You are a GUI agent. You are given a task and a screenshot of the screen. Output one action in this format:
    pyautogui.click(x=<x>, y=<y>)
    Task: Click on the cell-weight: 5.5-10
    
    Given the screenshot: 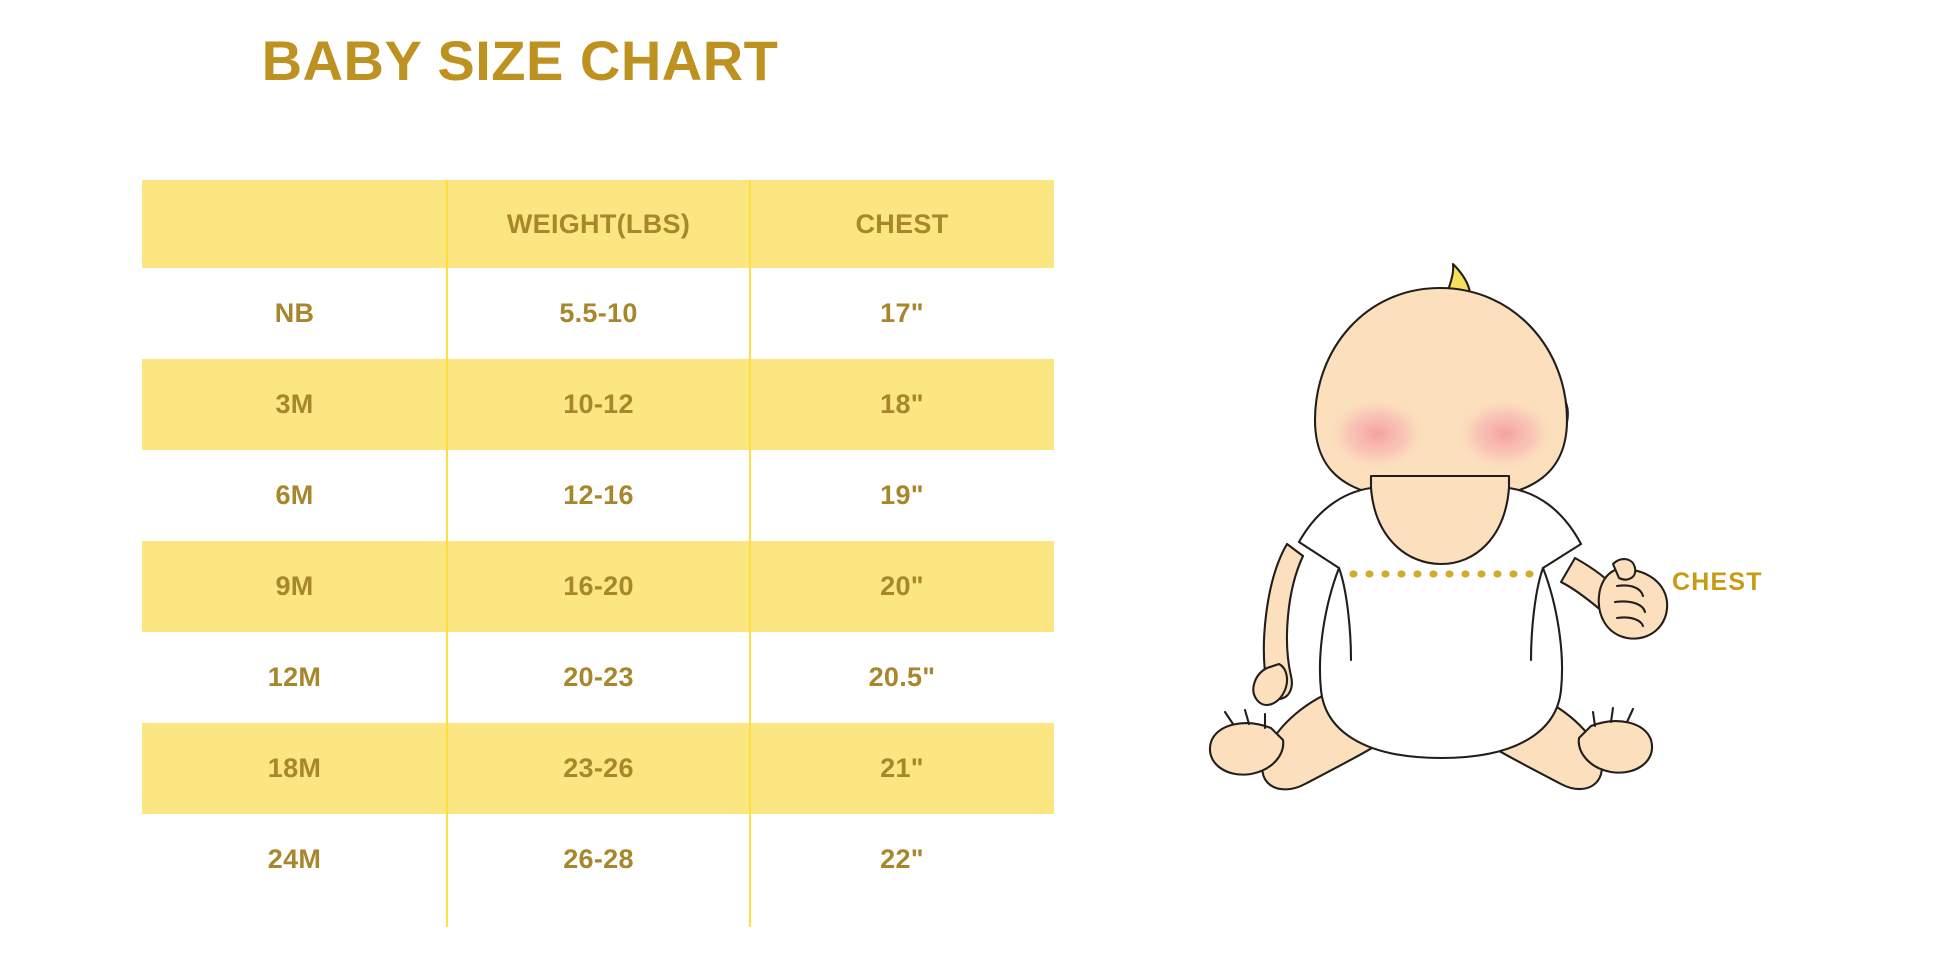 What is the action you would take?
    pyautogui.click(x=598, y=313)
    